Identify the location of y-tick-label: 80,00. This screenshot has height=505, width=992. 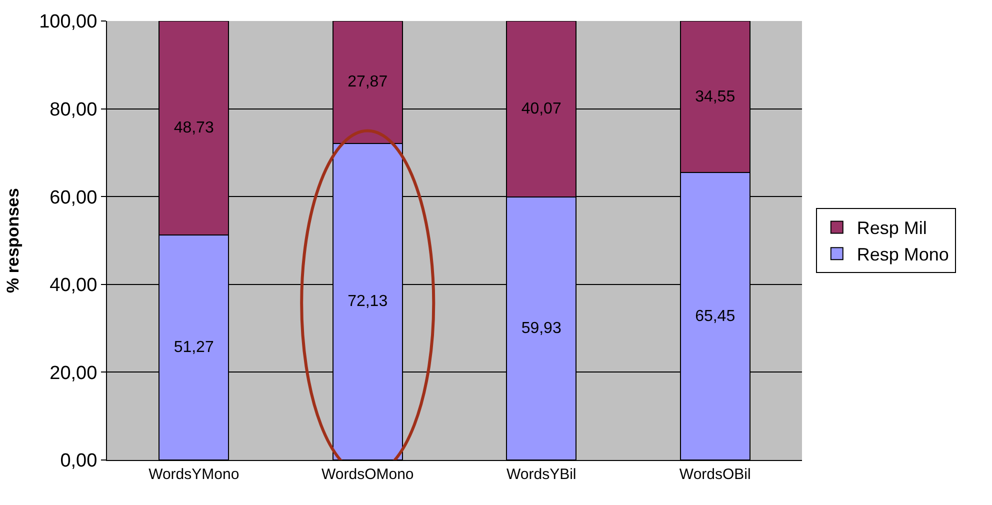
(74, 109).